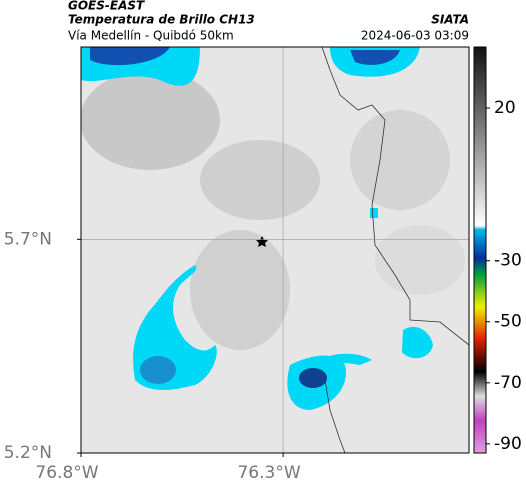  Describe the element at coordinates (508, 383) in the screenshot. I see `colorbar-tick-label: -70` at that location.